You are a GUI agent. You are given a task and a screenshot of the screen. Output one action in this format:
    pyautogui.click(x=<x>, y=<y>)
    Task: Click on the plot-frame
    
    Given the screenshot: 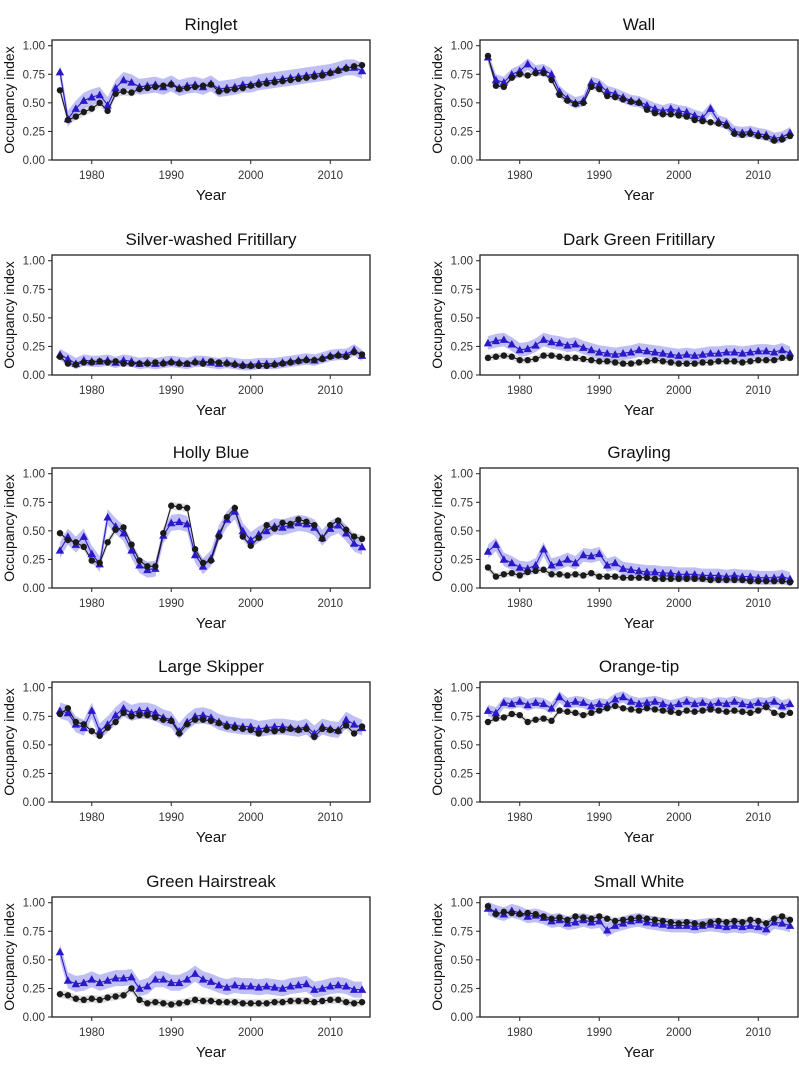 What is the action you would take?
    pyautogui.click(x=211, y=742)
    